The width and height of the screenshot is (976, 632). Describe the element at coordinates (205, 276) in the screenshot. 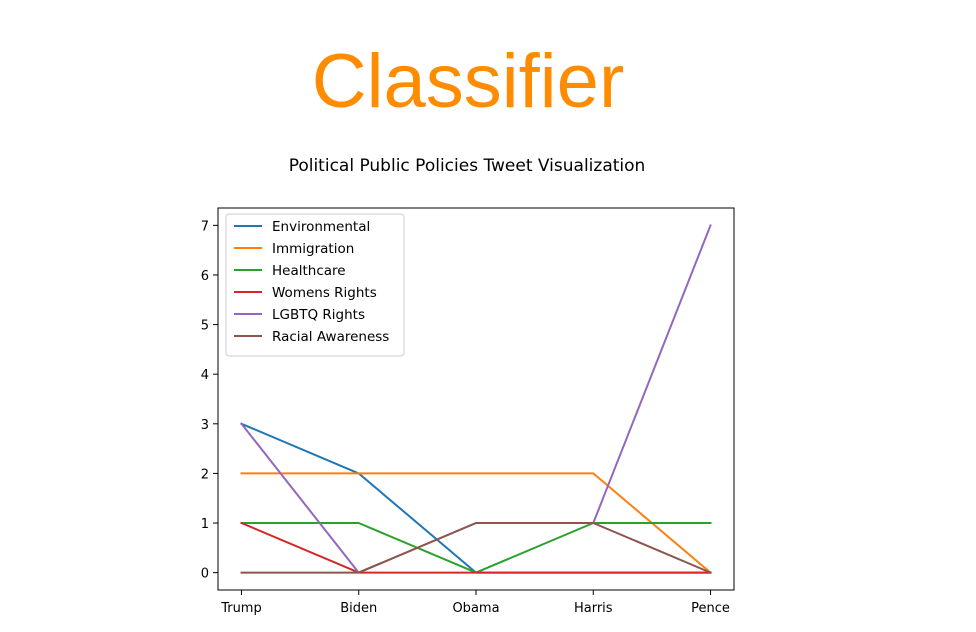

I see `y-tick-label: 6` at that location.